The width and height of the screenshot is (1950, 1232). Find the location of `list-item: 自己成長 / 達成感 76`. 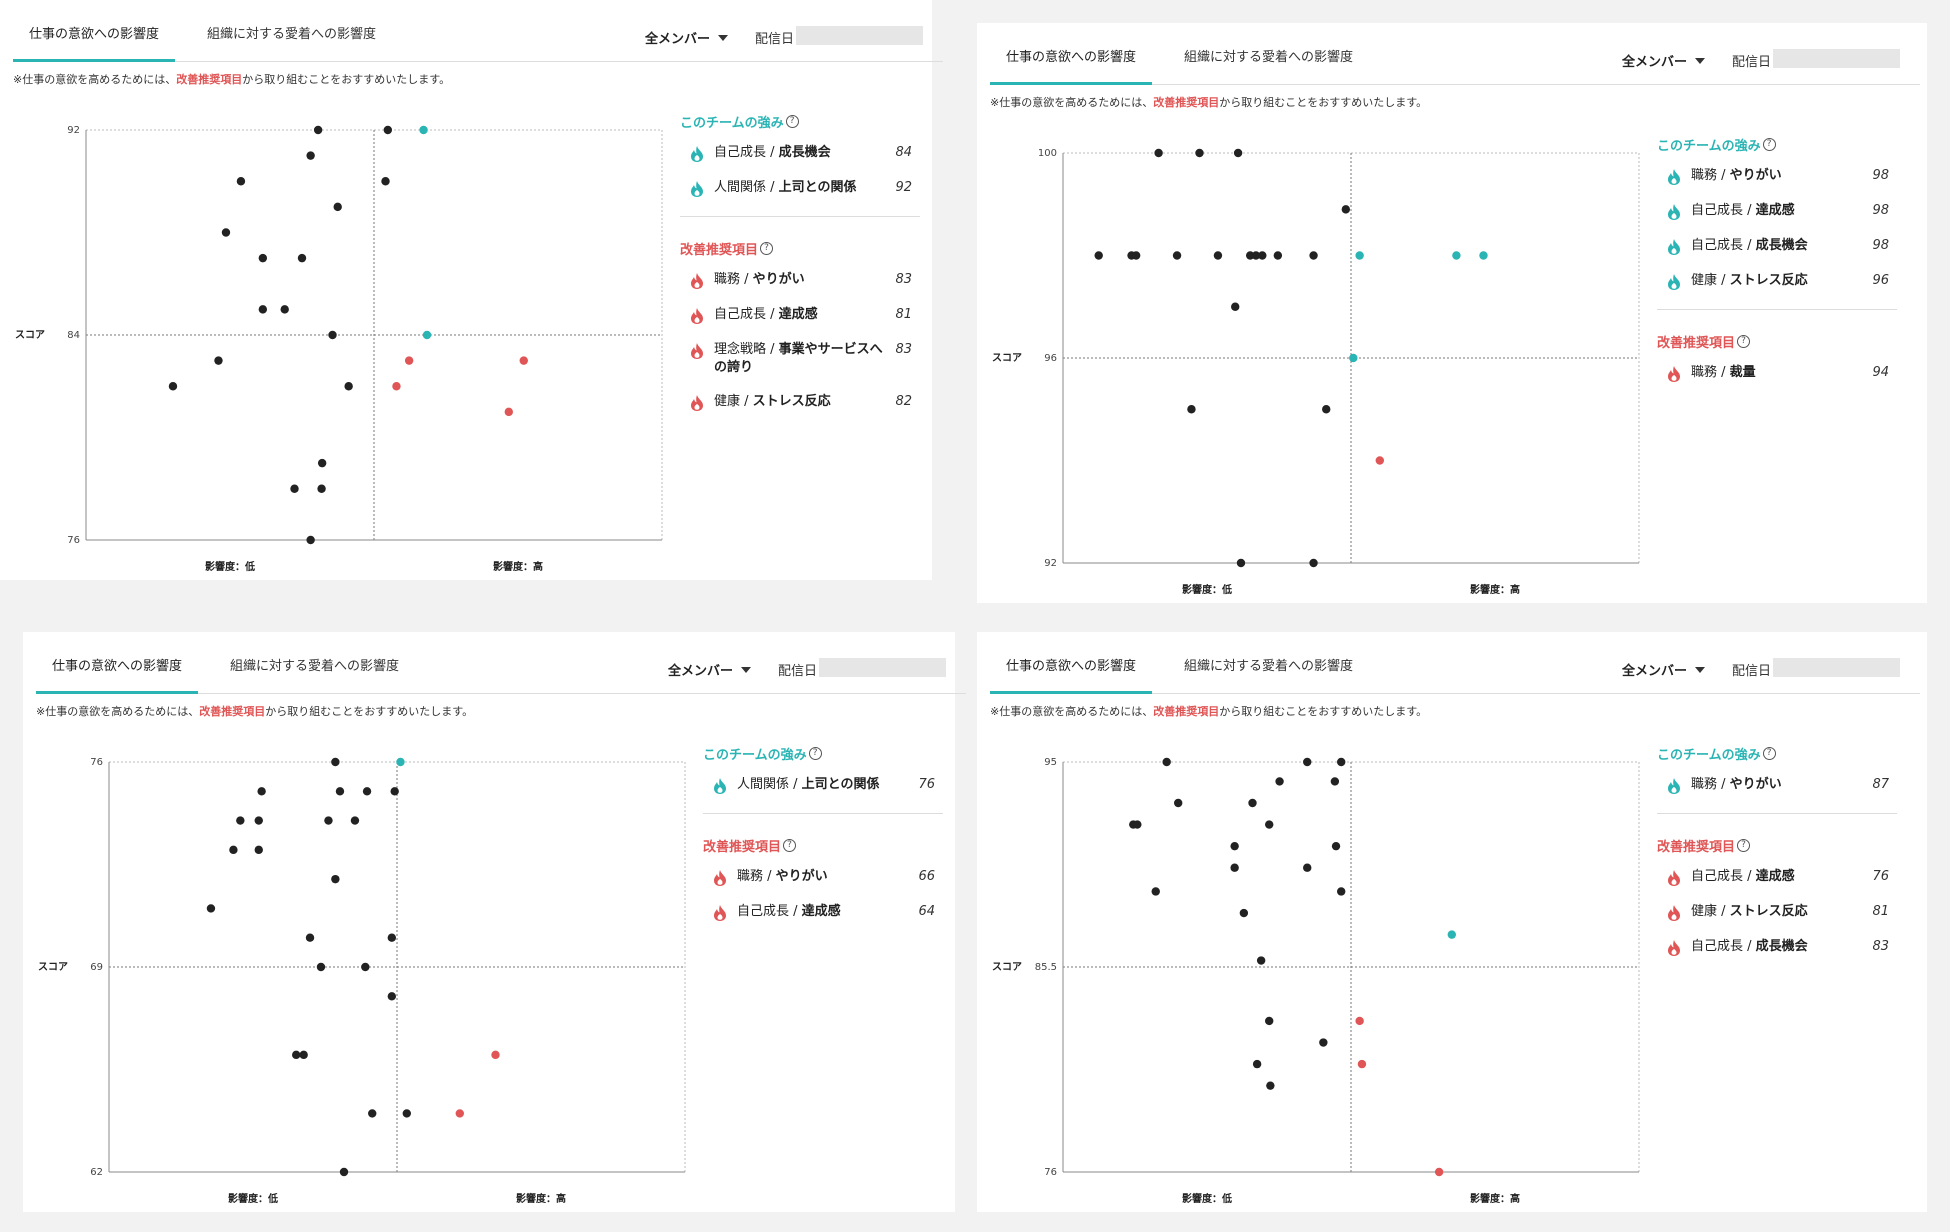

list-item: 自己成長 / 達成感 76 is located at coordinates (1777, 877).